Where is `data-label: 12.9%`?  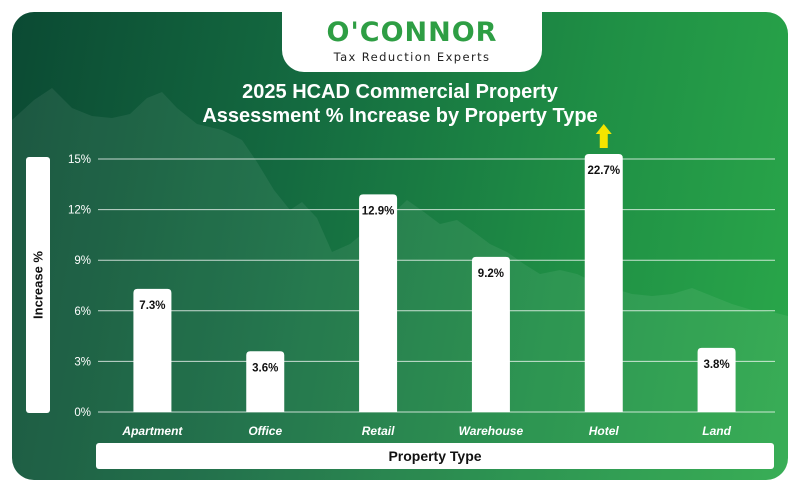 data-label: 12.9% is located at coordinates (378, 211).